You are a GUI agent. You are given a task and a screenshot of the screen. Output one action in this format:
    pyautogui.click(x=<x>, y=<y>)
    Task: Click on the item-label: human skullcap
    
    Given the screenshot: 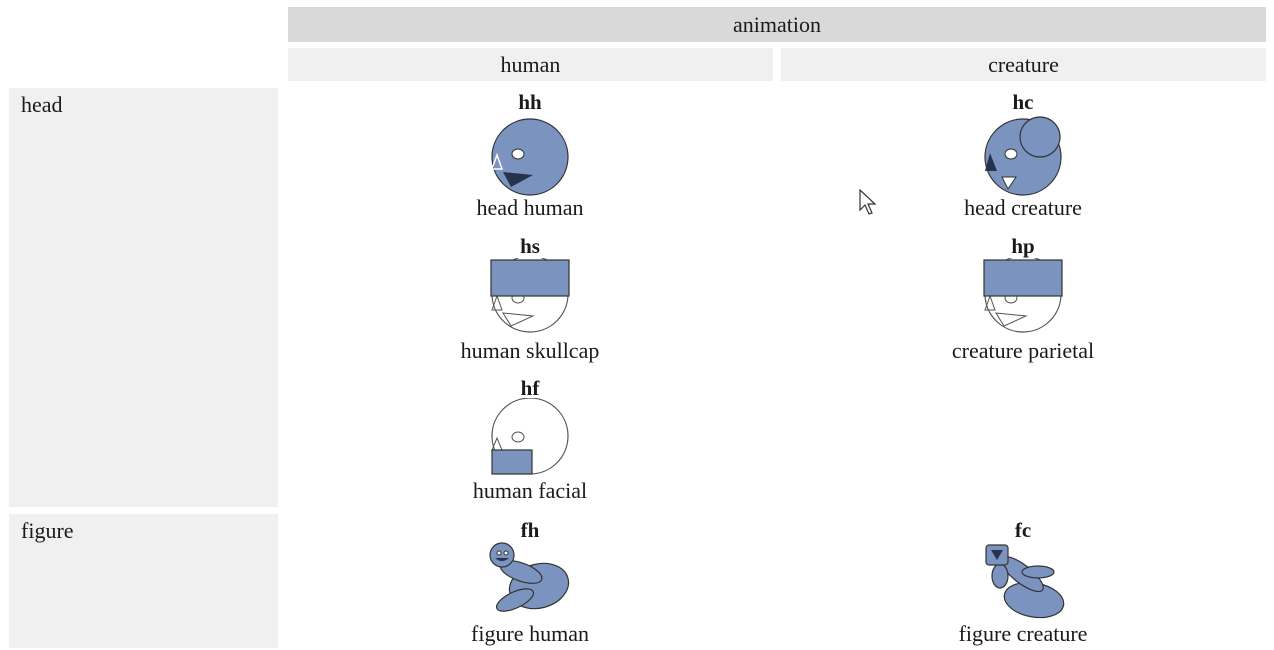 What is the action you would take?
    pyautogui.click(x=530, y=350)
    